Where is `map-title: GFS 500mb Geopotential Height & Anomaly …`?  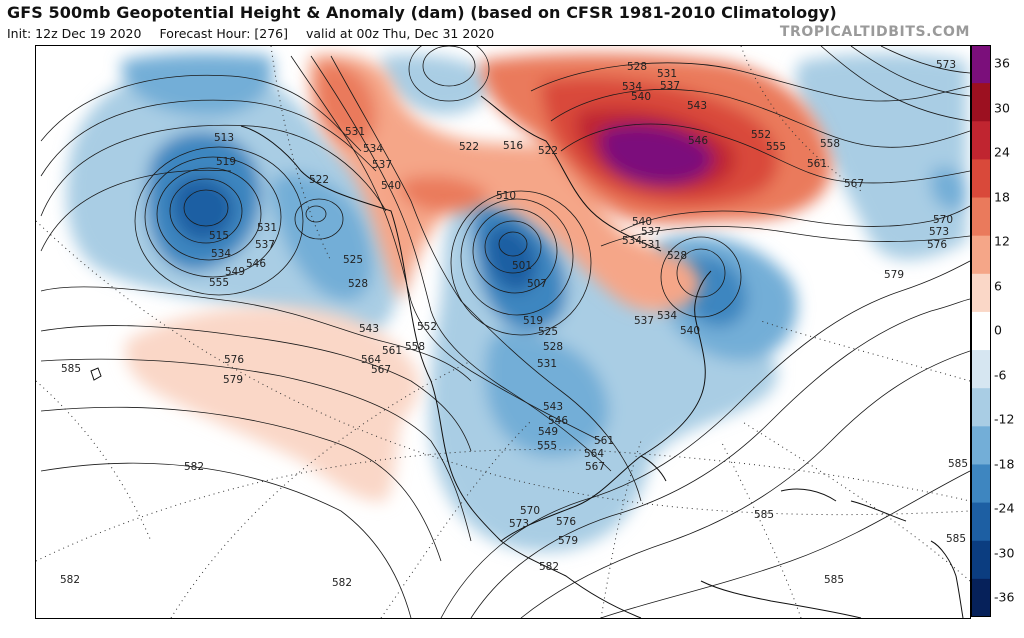 map-title: GFS 500mb Geopotential Height & Anomaly … is located at coordinates (422, 12).